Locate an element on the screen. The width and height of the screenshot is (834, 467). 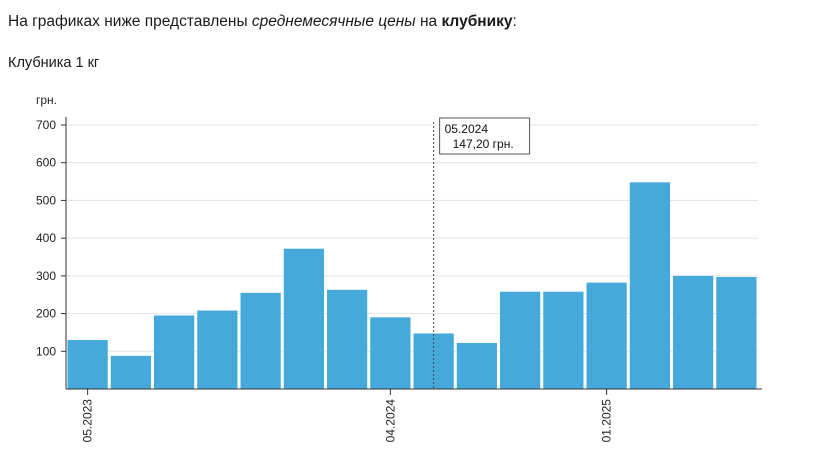
bar-01.2025 is located at coordinates (606, 335).